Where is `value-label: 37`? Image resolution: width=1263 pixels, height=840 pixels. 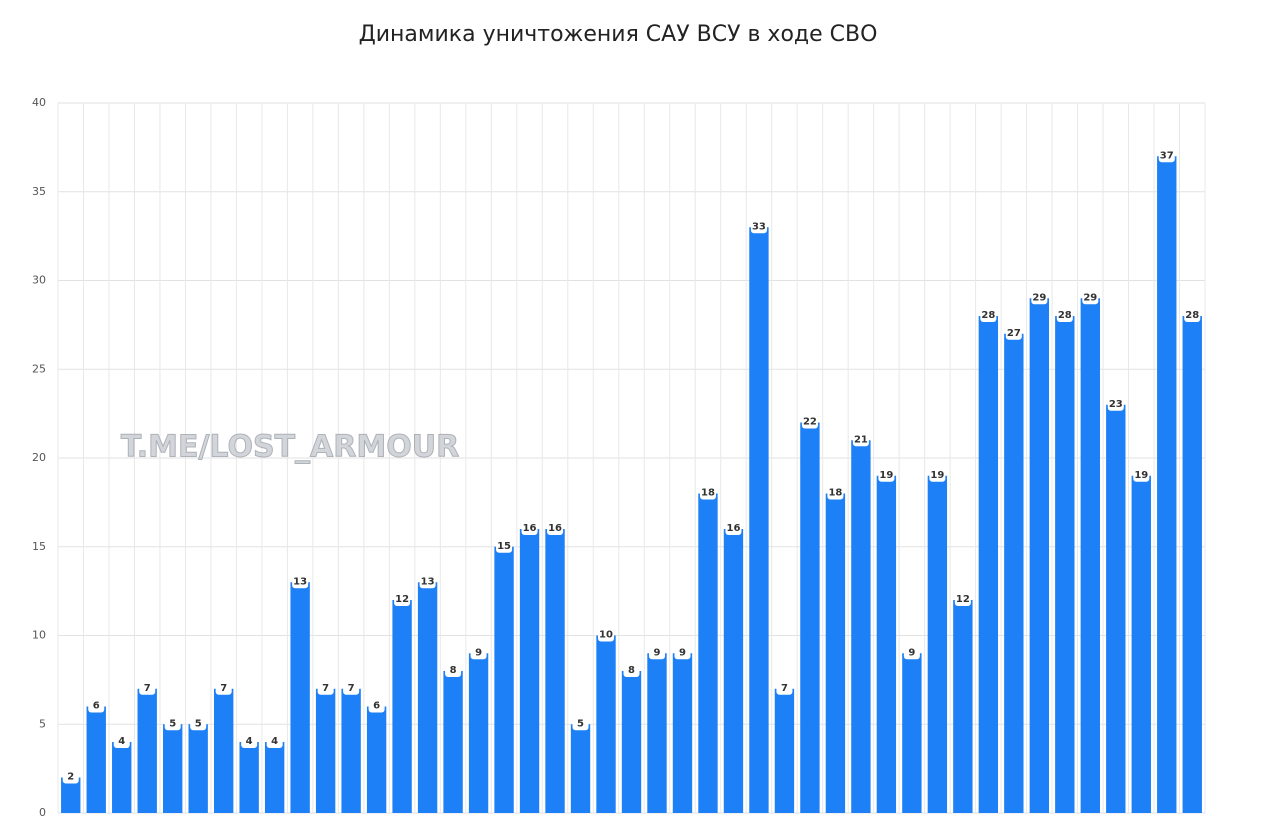 value-label: 37 is located at coordinates (1167, 155).